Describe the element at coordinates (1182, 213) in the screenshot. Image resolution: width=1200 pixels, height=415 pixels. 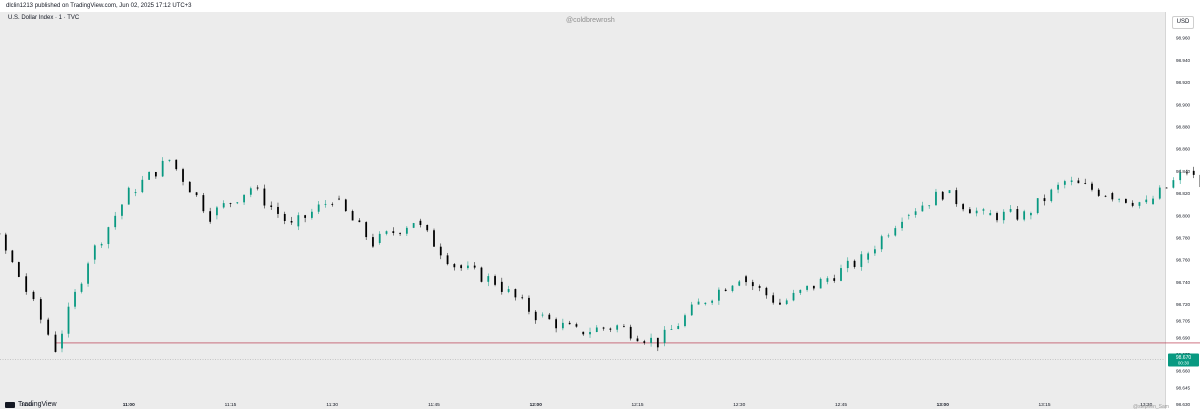
I see `price-axis` at that location.